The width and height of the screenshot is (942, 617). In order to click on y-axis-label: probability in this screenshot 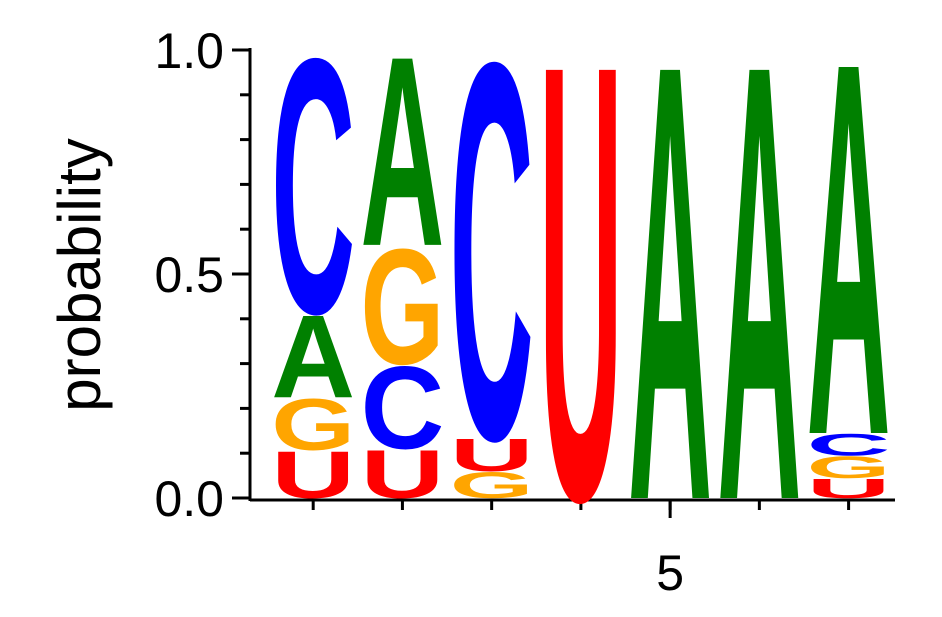, I will do `click(79, 275)`.